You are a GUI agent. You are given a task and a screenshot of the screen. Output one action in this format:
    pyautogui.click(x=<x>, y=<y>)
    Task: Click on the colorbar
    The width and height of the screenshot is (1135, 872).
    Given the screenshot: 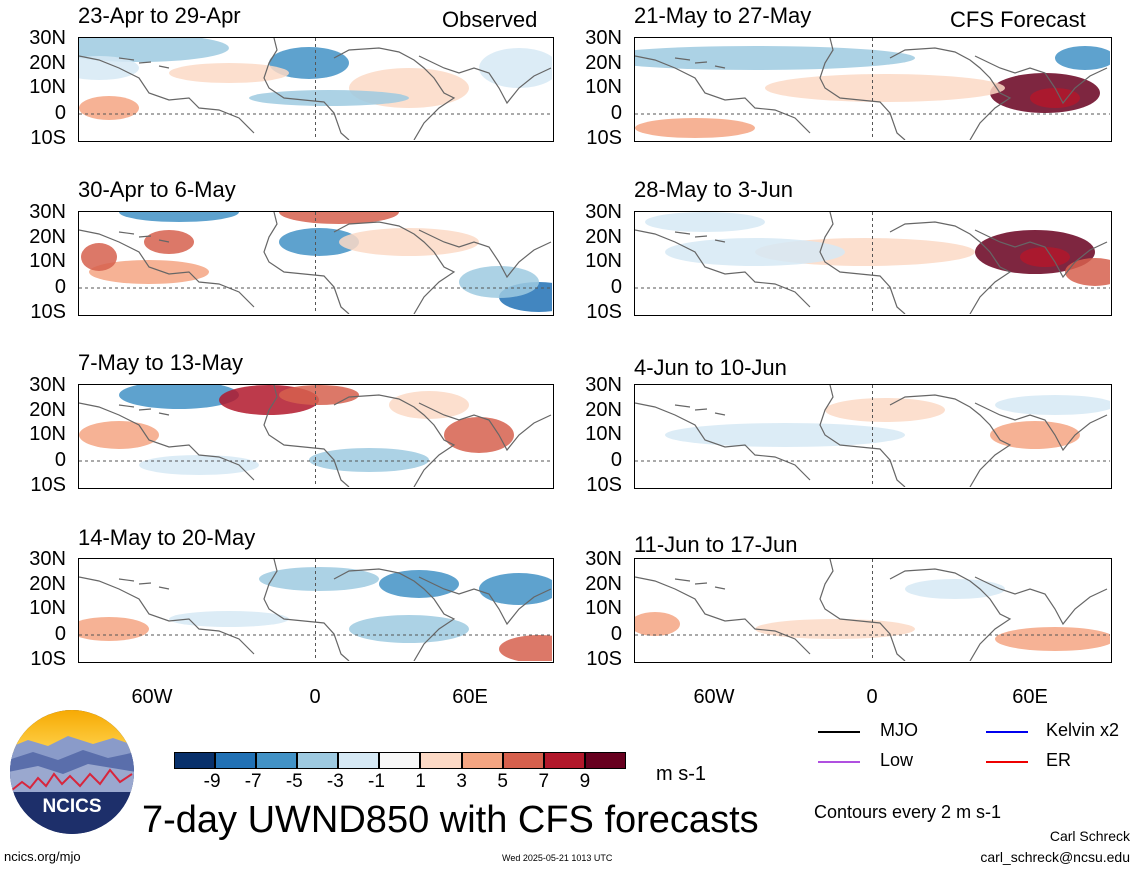 What is the action you would take?
    pyautogui.click(x=400, y=760)
    